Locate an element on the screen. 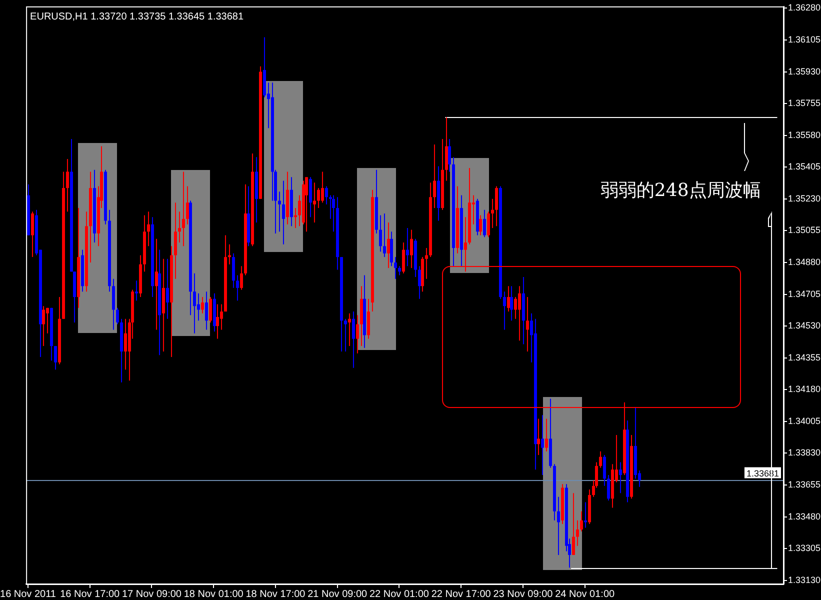 The image size is (821, 600). y-tick-label: 1.34705 is located at coordinates (804, 293).